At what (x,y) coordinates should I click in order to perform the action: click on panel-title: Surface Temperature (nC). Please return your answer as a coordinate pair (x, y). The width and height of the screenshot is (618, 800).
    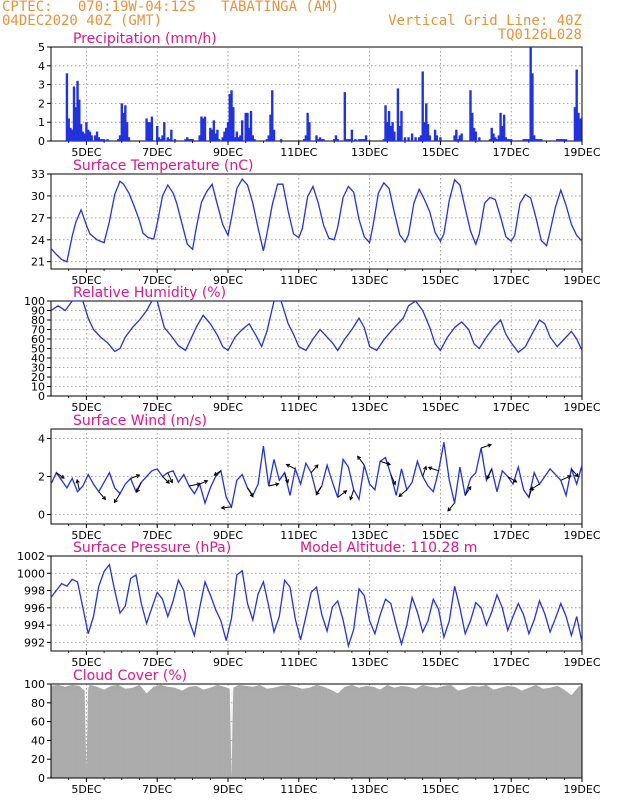
    Looking at the image, I should click on (163, 166).